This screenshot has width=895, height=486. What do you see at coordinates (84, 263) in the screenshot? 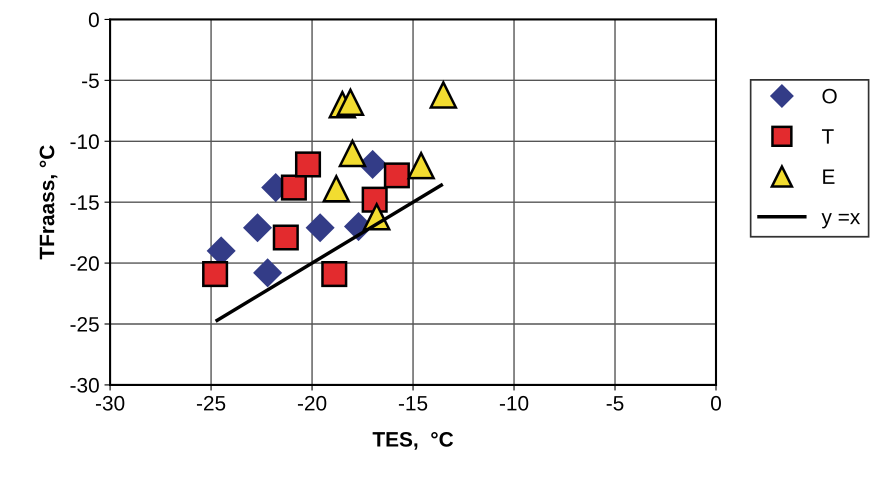
I see `y-tick-label: -20` at bounding box center [84, 263].